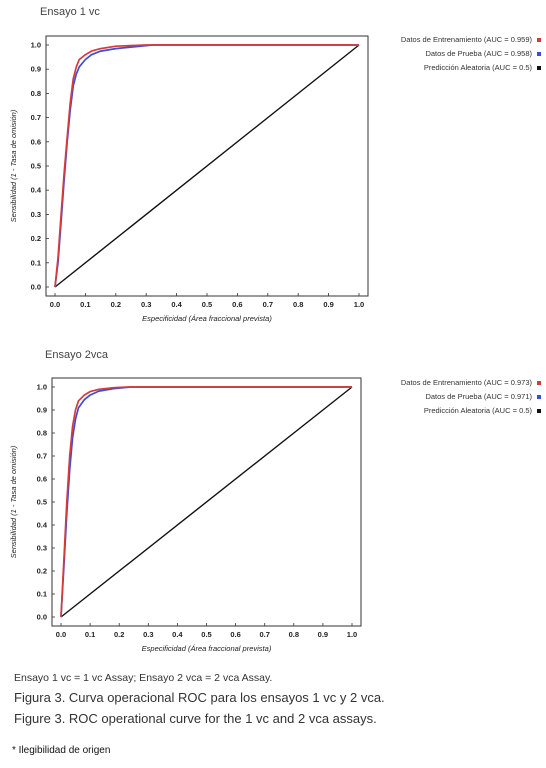 The image size is (546, 768). What do you see at coordinates (478, 396) in the screenshot?
I see `legend-entry: Datos de Prueba (AUC = 0.971)` at bounding box center [478, 396].